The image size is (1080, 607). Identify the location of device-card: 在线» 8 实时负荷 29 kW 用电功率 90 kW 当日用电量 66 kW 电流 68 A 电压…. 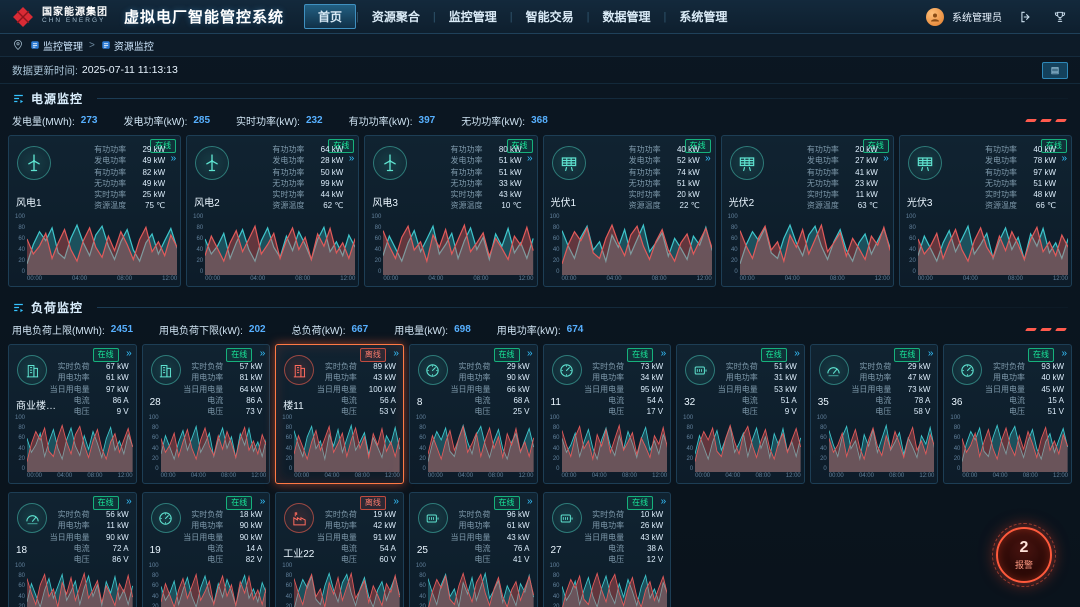
(473, 414).